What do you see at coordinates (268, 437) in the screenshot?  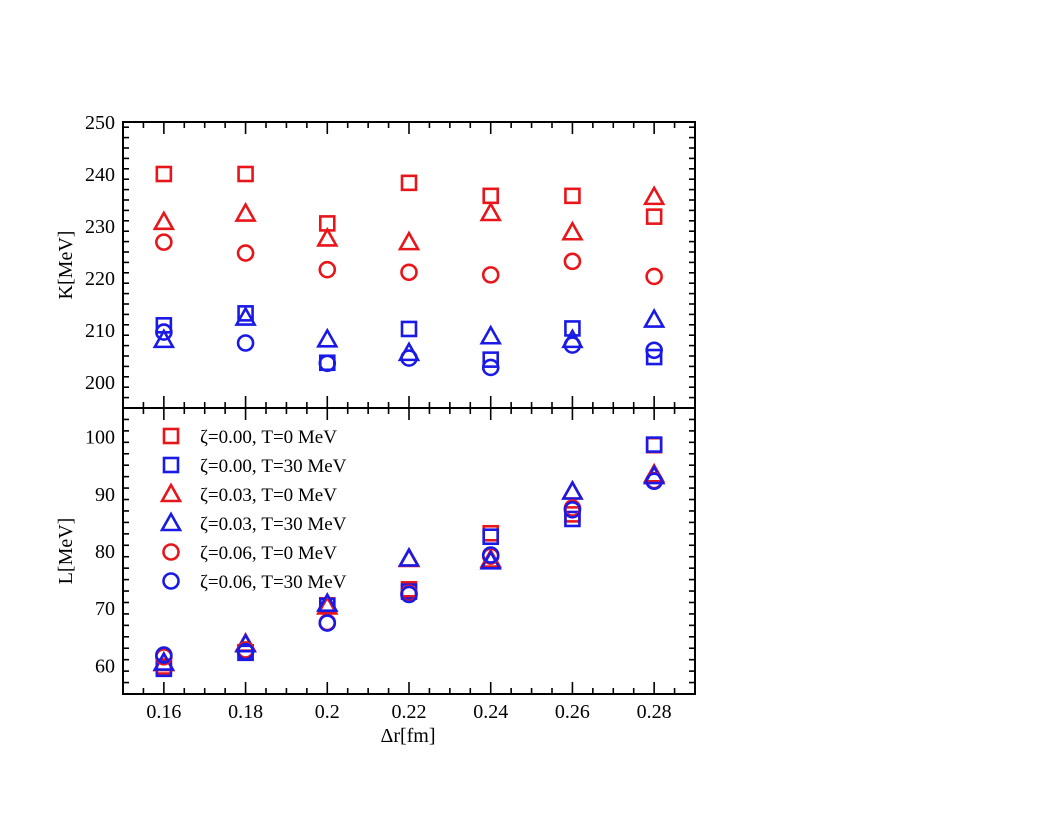 I see `legend-entry-label: ζ=0.00, T=0 MeV` at bounding box center [268, 437].